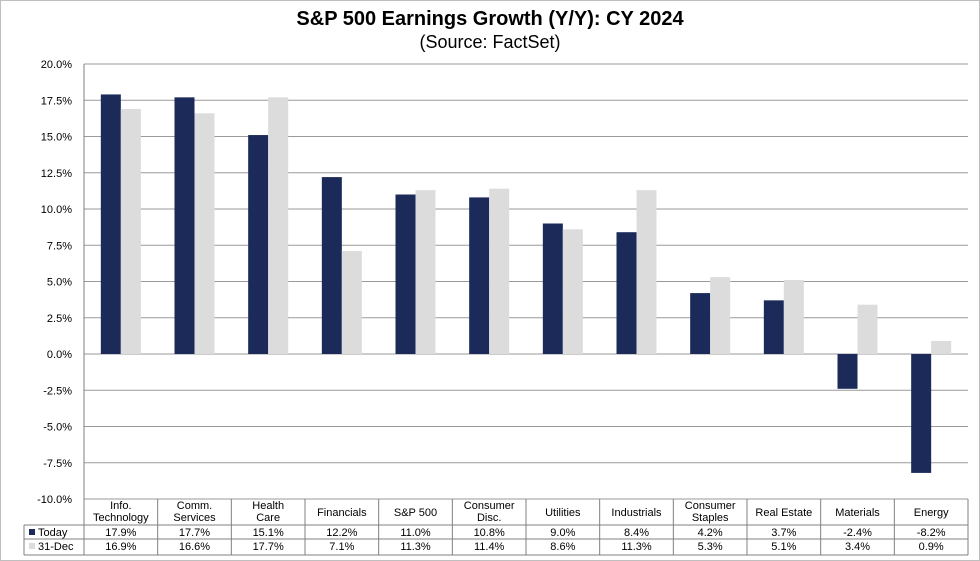 This screenshot has height=561, width=980. Describe the element at coordinates (32, 532) in the screenshot. I see `legend-key-today` at that location.